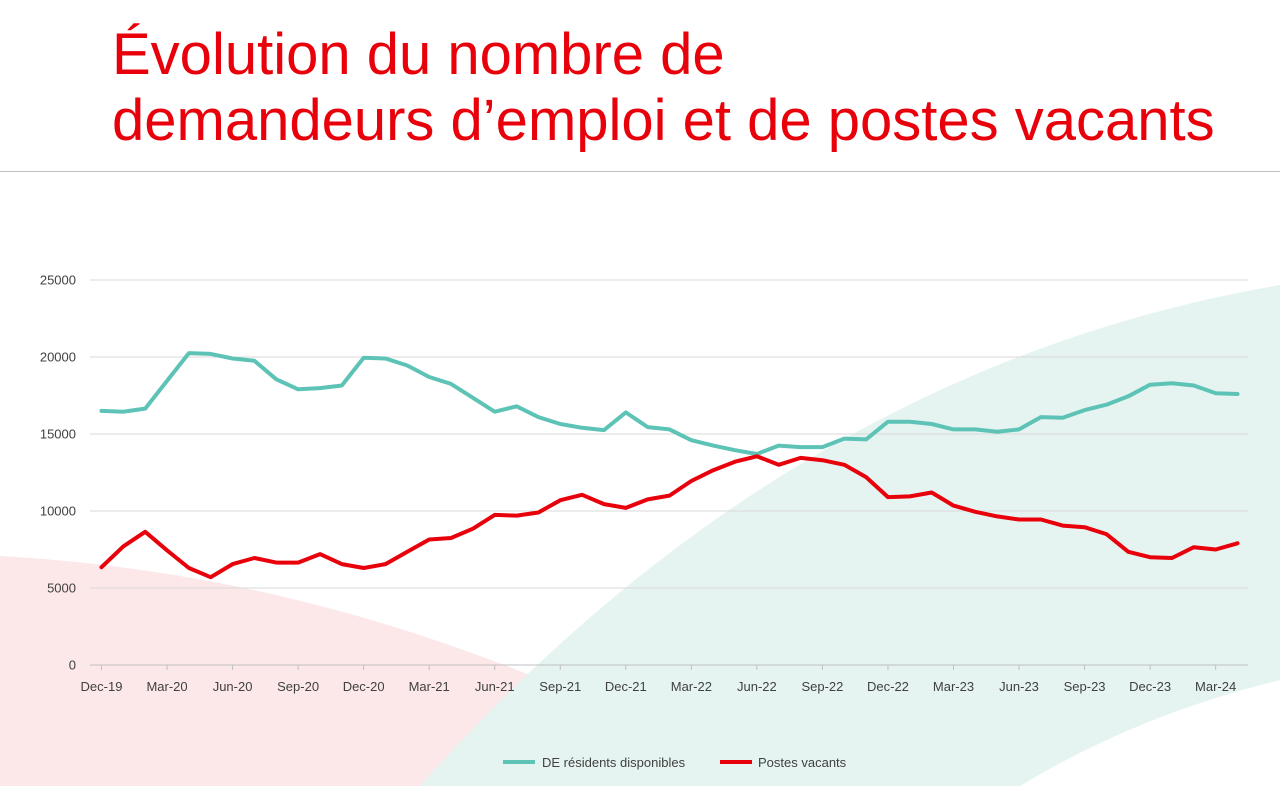 The image size is (1280, 786). What do you see at coordinates (233, 686) in the screenshot?
I see `x-tick-label: Jun-20` at bounding box center [233, 686].